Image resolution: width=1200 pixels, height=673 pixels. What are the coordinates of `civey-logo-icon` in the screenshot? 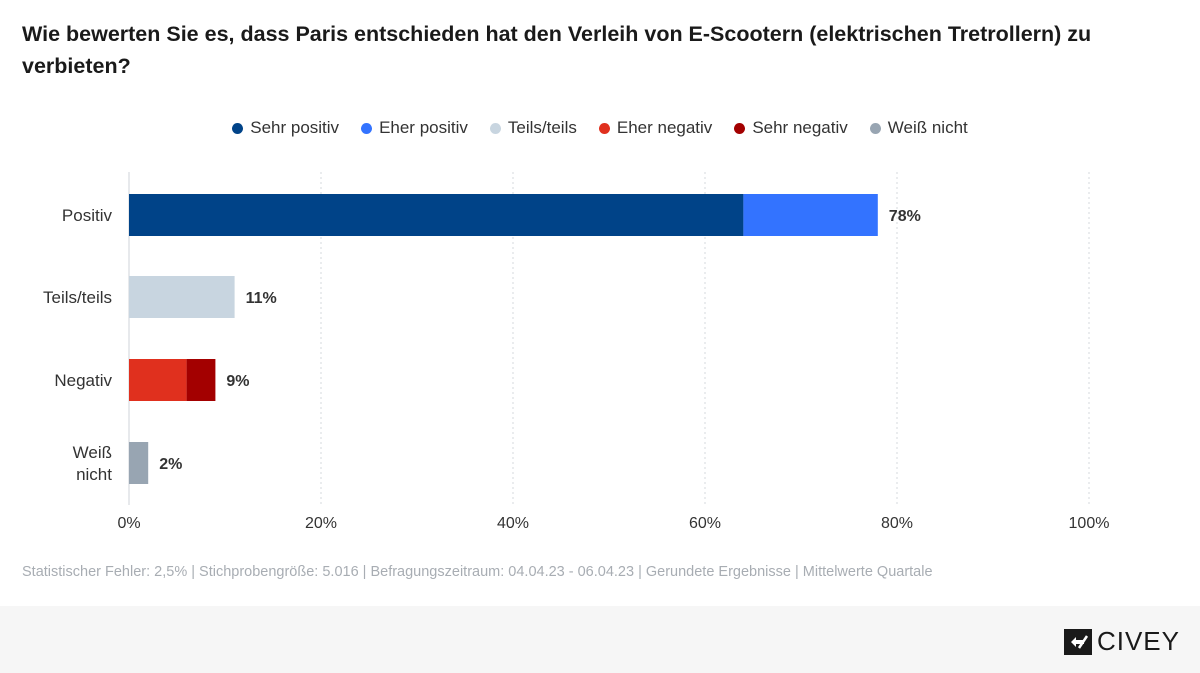 It's located at (1077, 641).